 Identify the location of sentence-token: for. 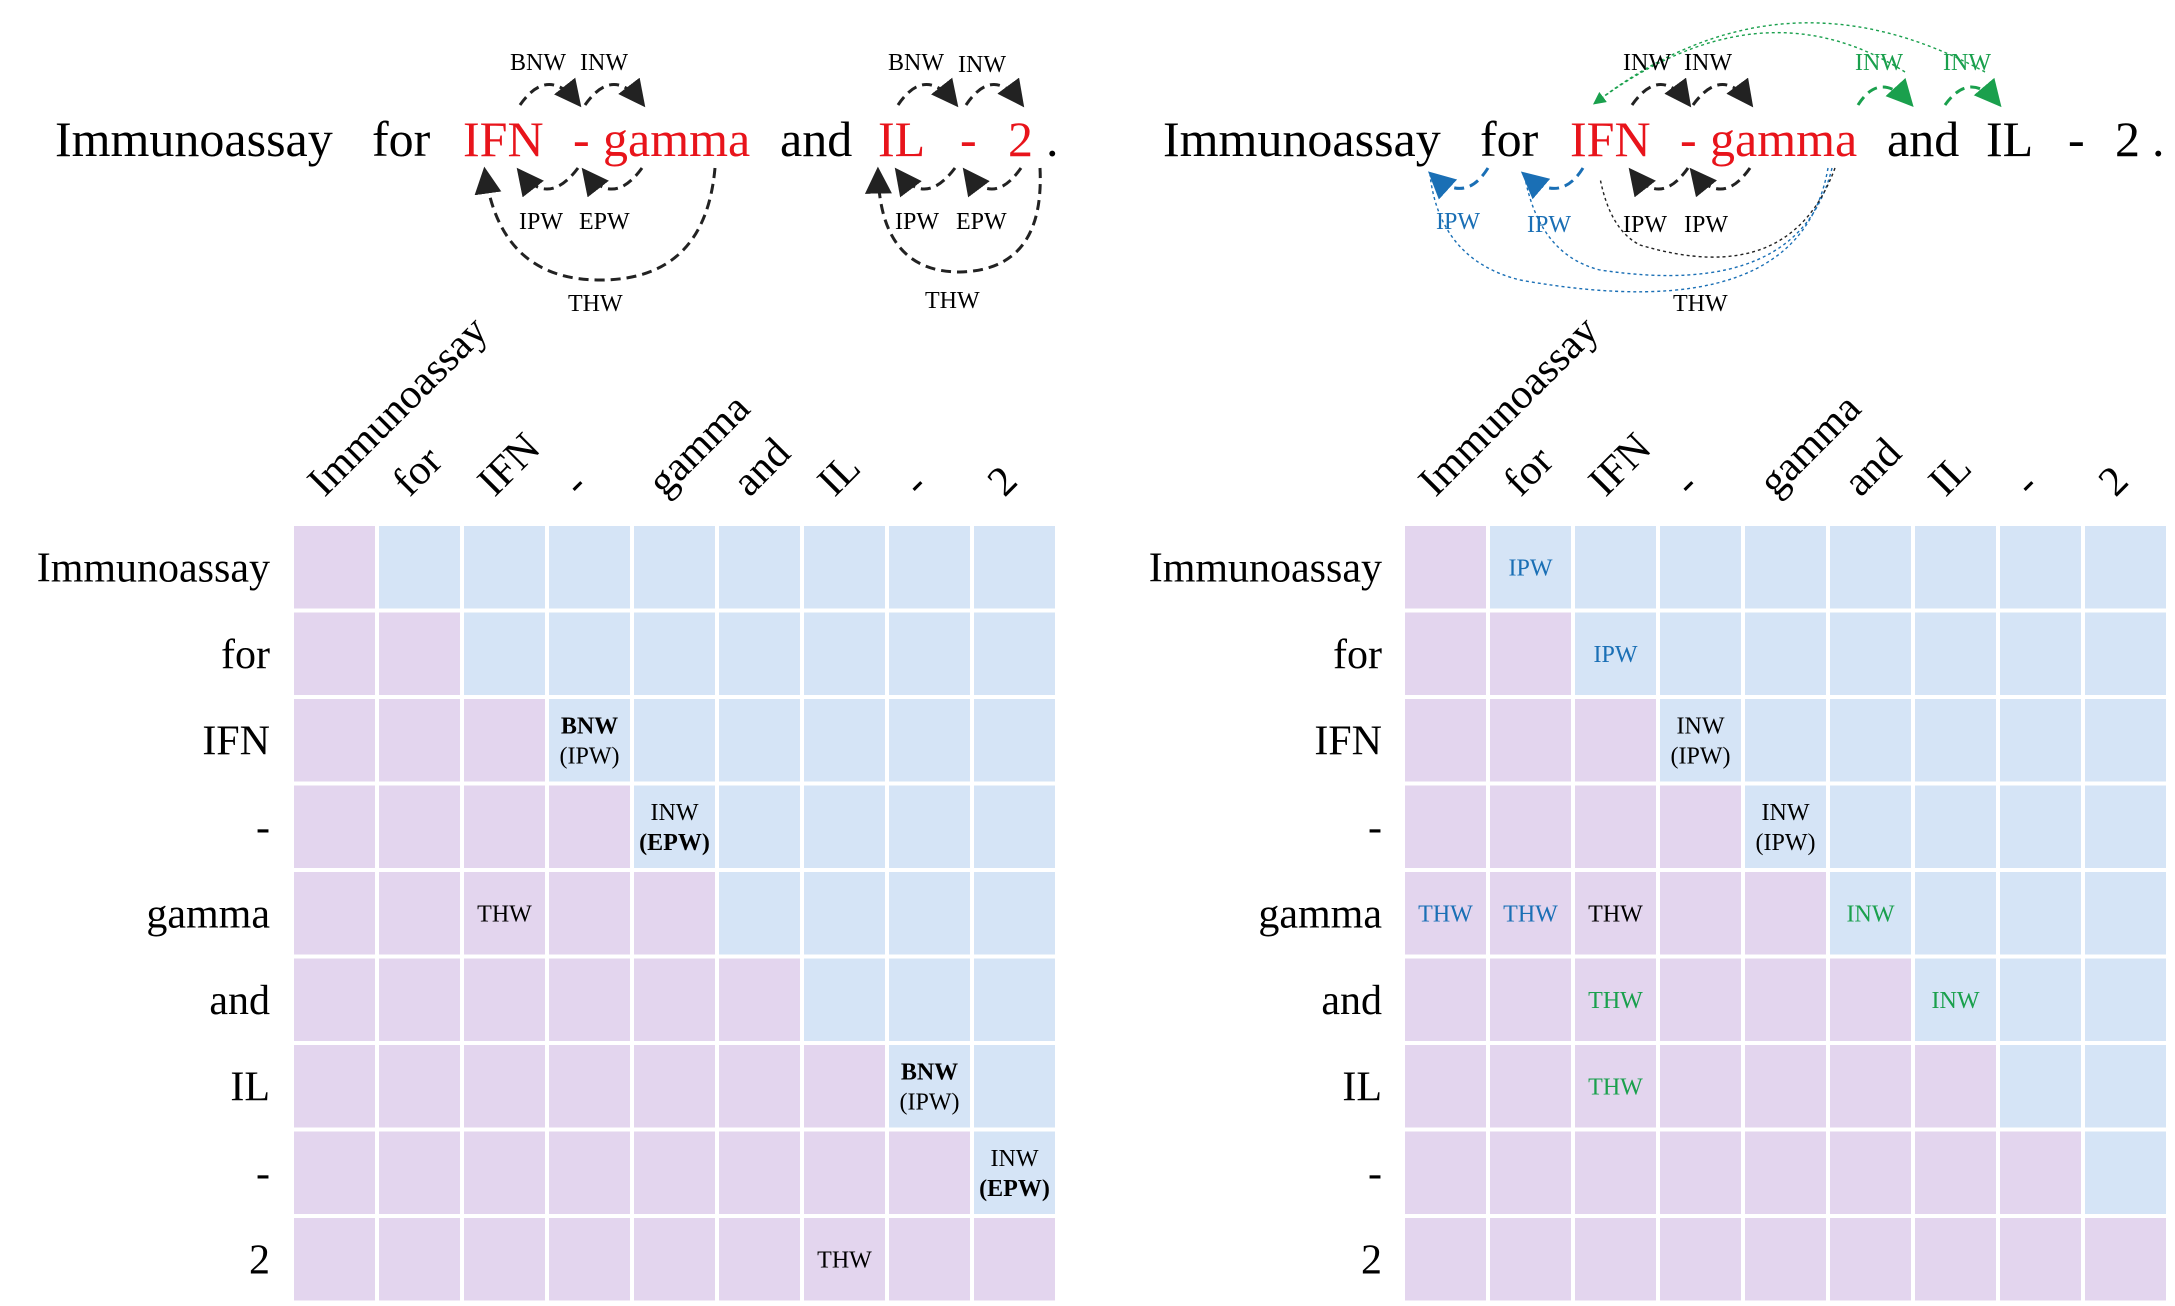
(401, 139).